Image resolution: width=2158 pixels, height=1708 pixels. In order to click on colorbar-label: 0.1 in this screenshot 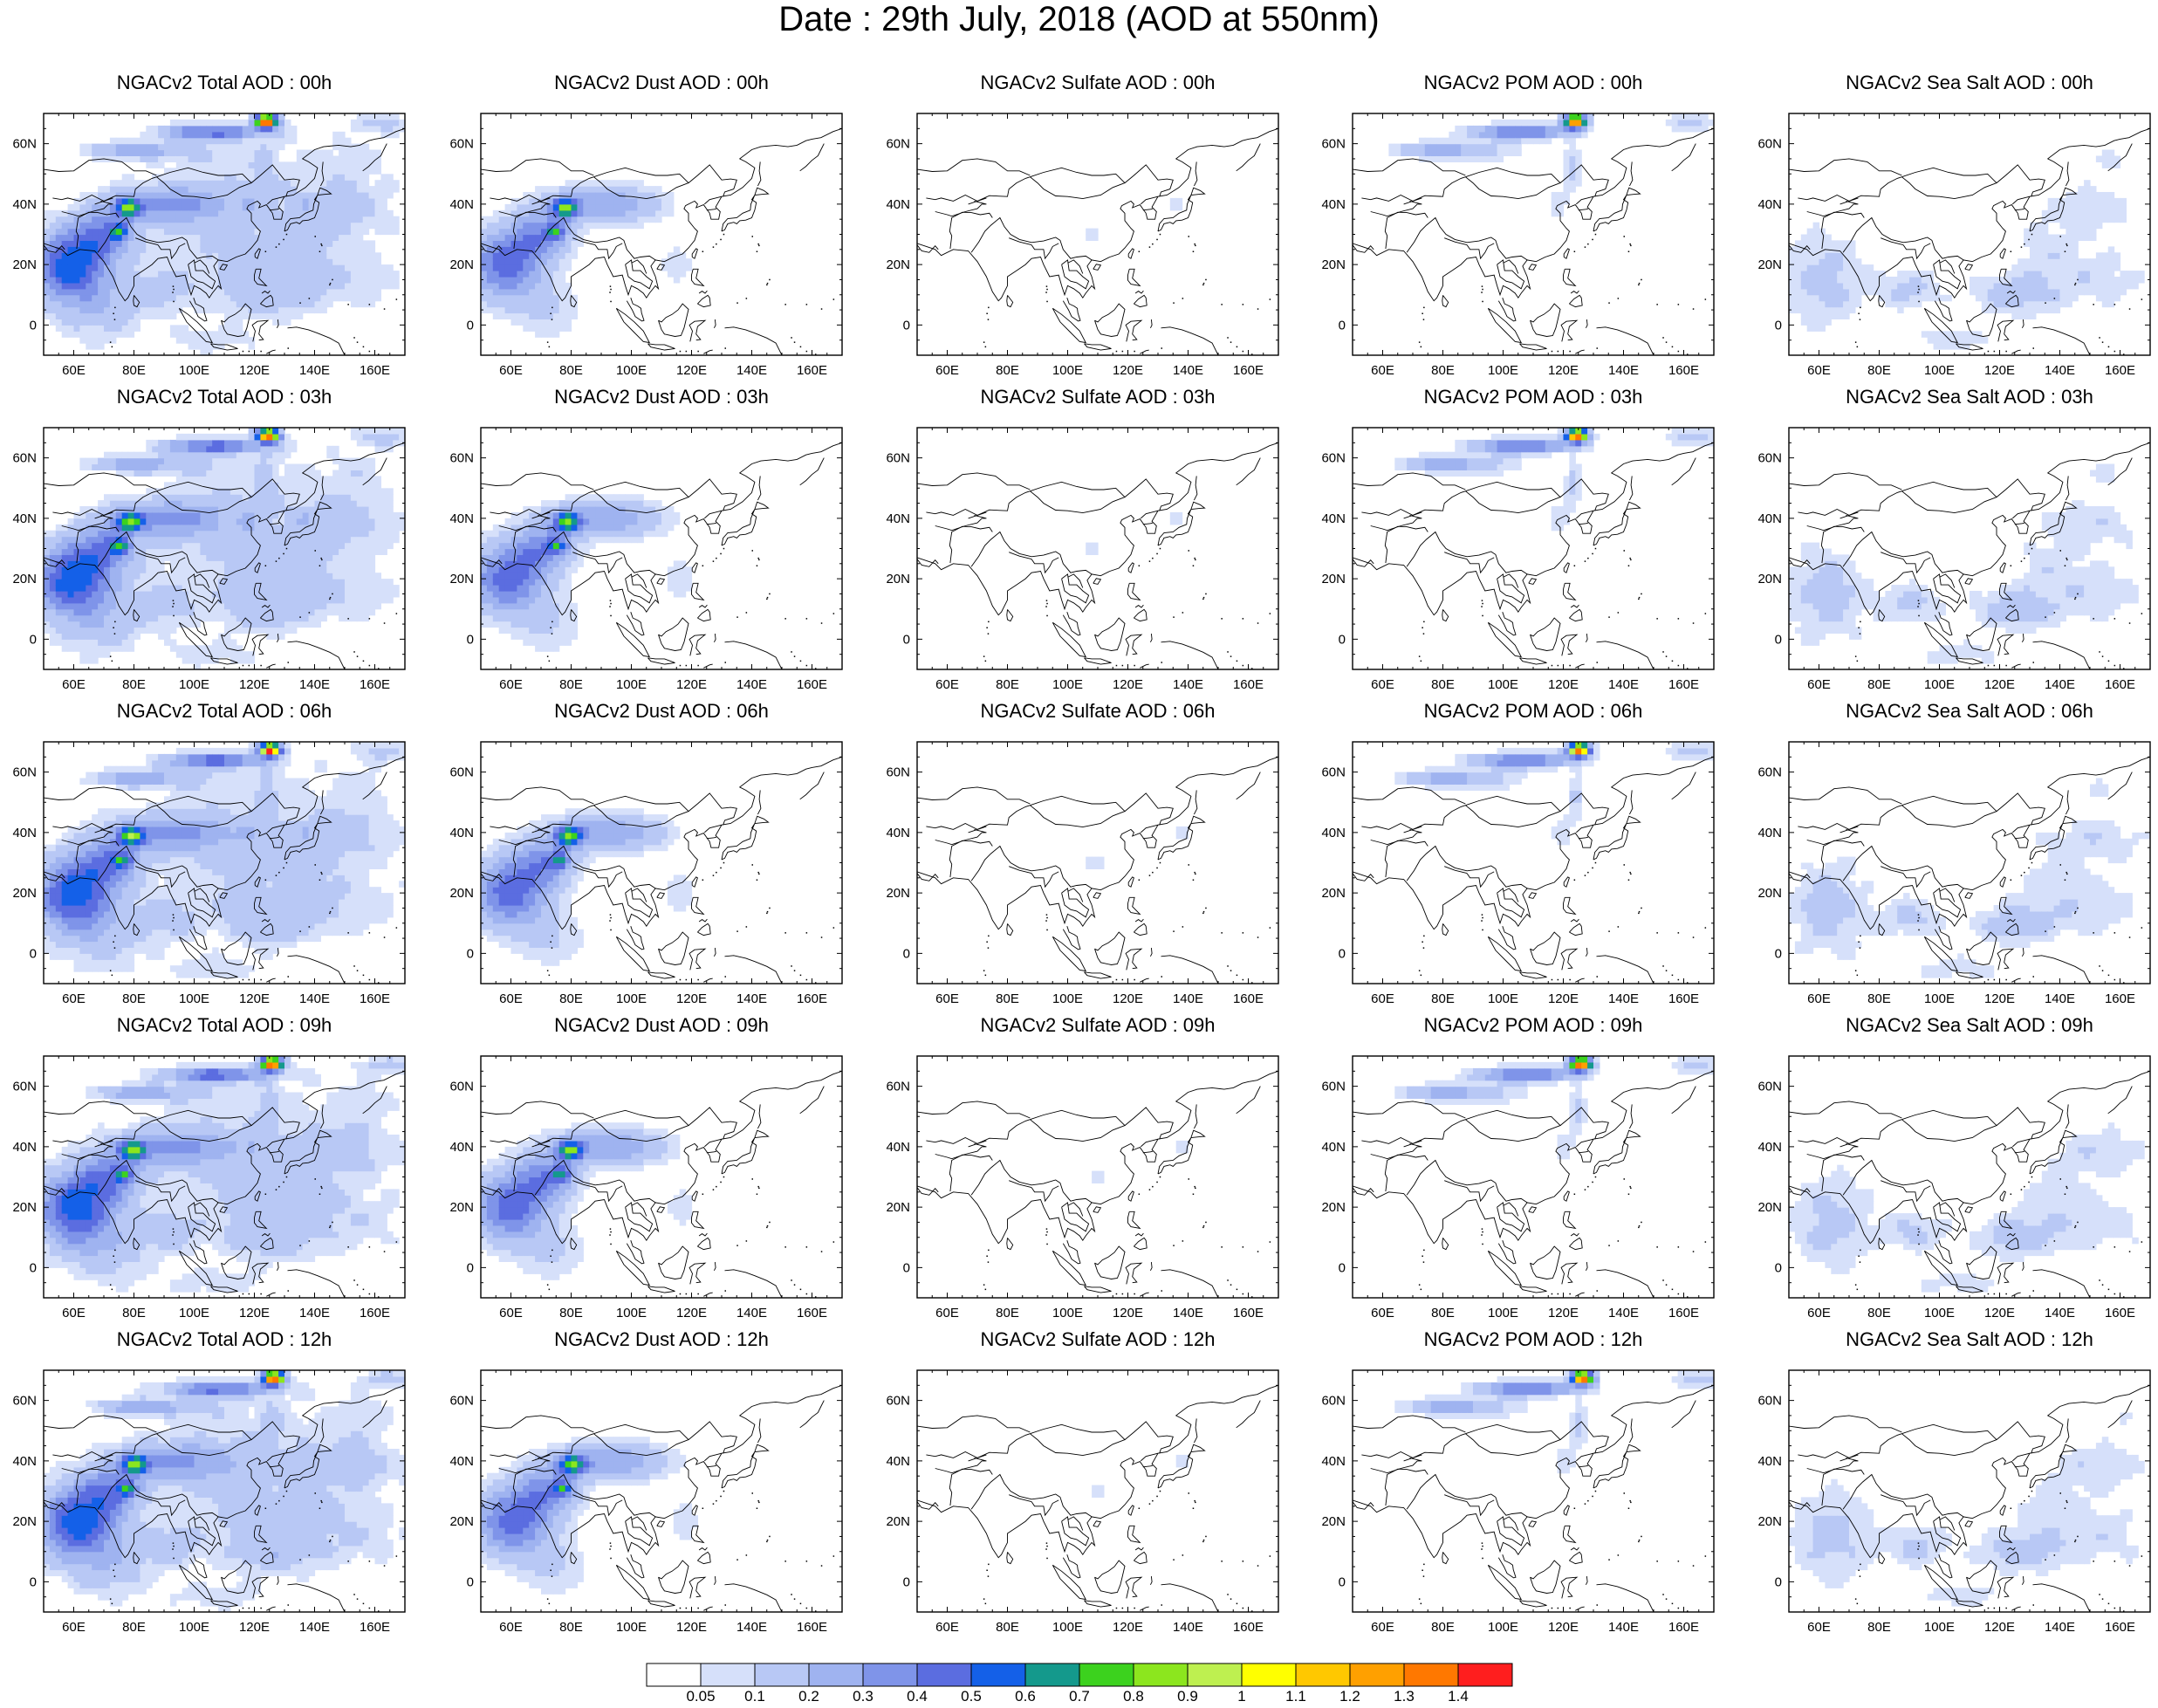, I will do `click(754, 1695)`.